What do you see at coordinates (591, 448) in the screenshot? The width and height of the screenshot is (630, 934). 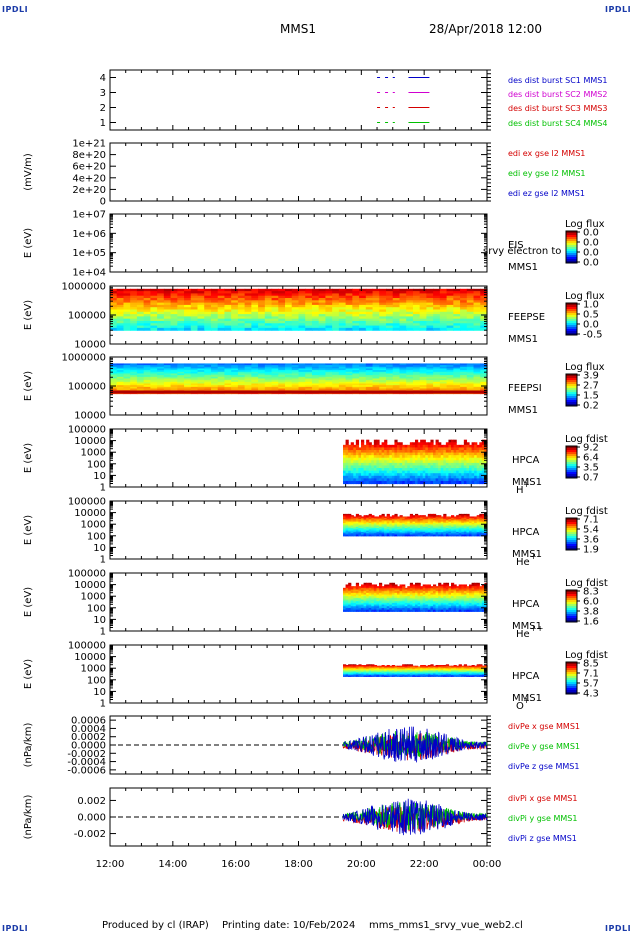 I see `colorbar-tick-label: 9.2` at bounding box center [591, 448].